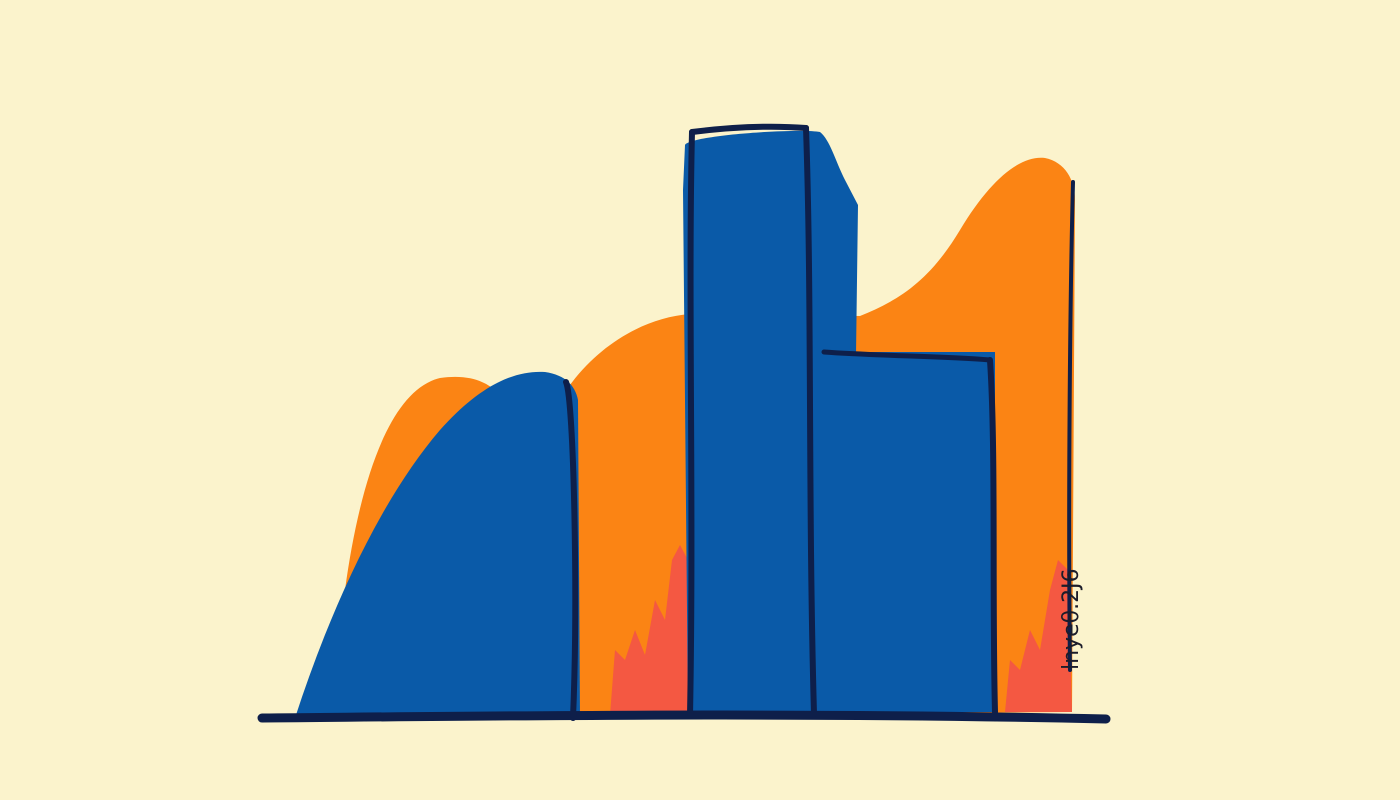  Describe the element at coordinates (1038, 636) in the screenshot. I see `red-streak-right` at that location.